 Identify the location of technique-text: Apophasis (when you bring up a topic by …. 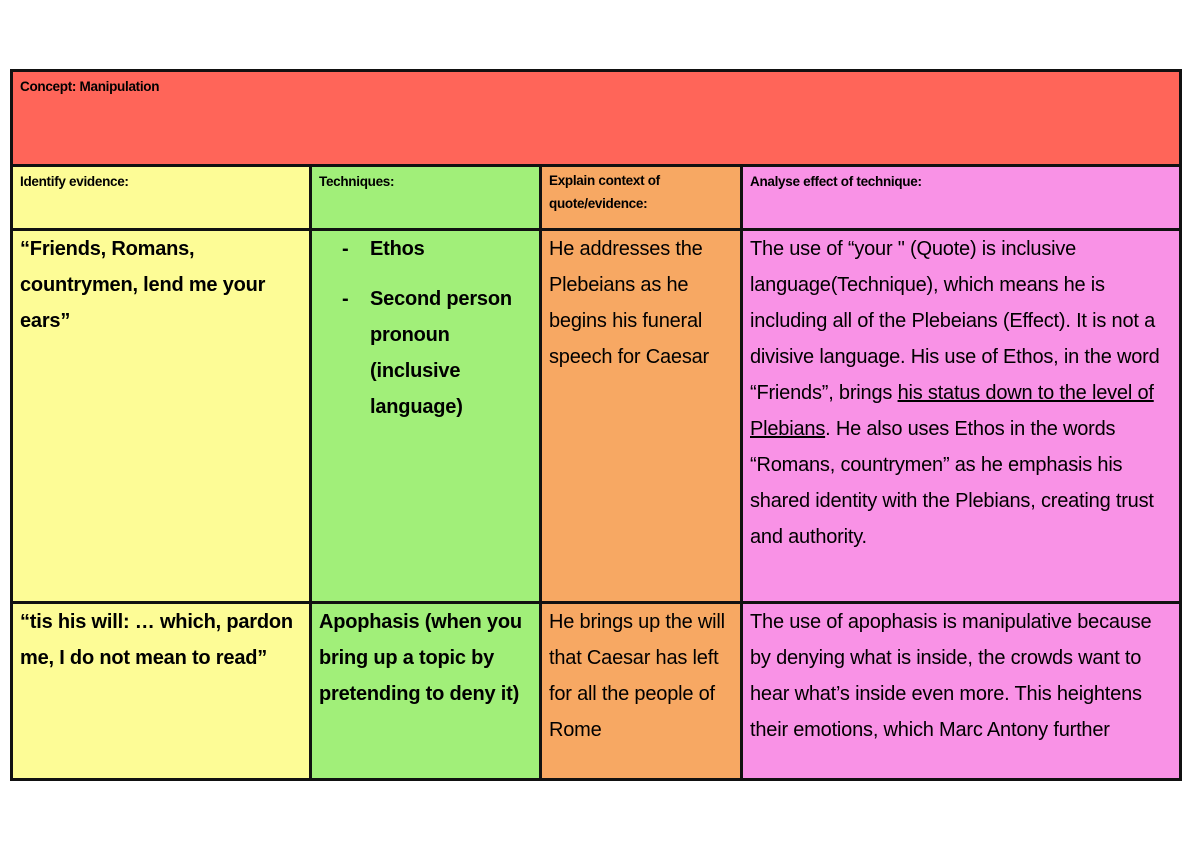
(420, 658).